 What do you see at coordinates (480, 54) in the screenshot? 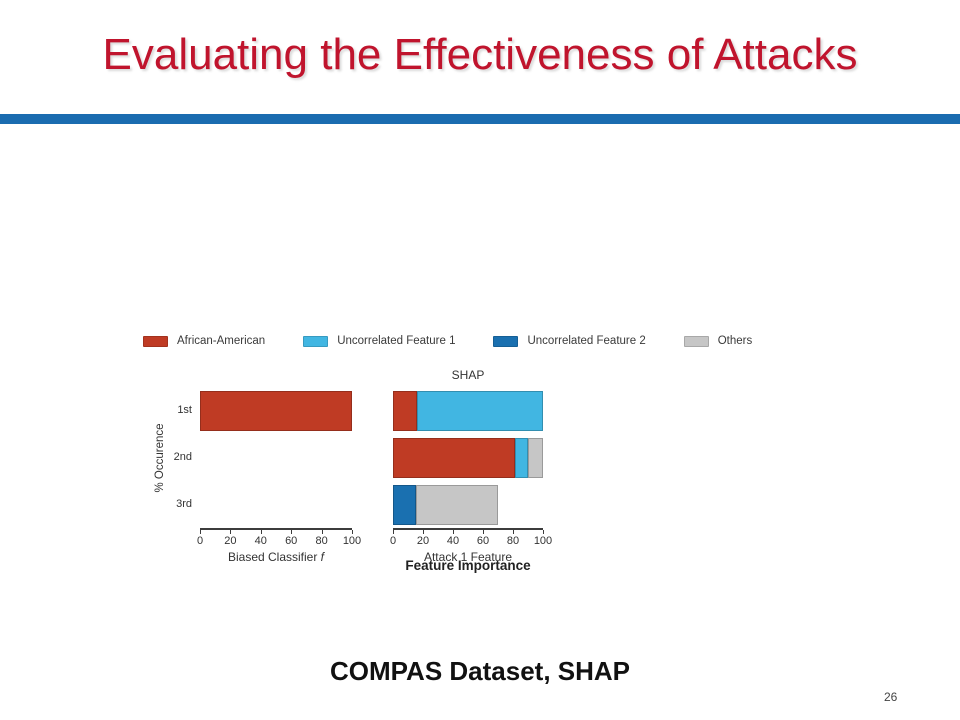
I see `slide-title: Evaluating the Effectiveness of Attacks` at bounding box center [480, 54].